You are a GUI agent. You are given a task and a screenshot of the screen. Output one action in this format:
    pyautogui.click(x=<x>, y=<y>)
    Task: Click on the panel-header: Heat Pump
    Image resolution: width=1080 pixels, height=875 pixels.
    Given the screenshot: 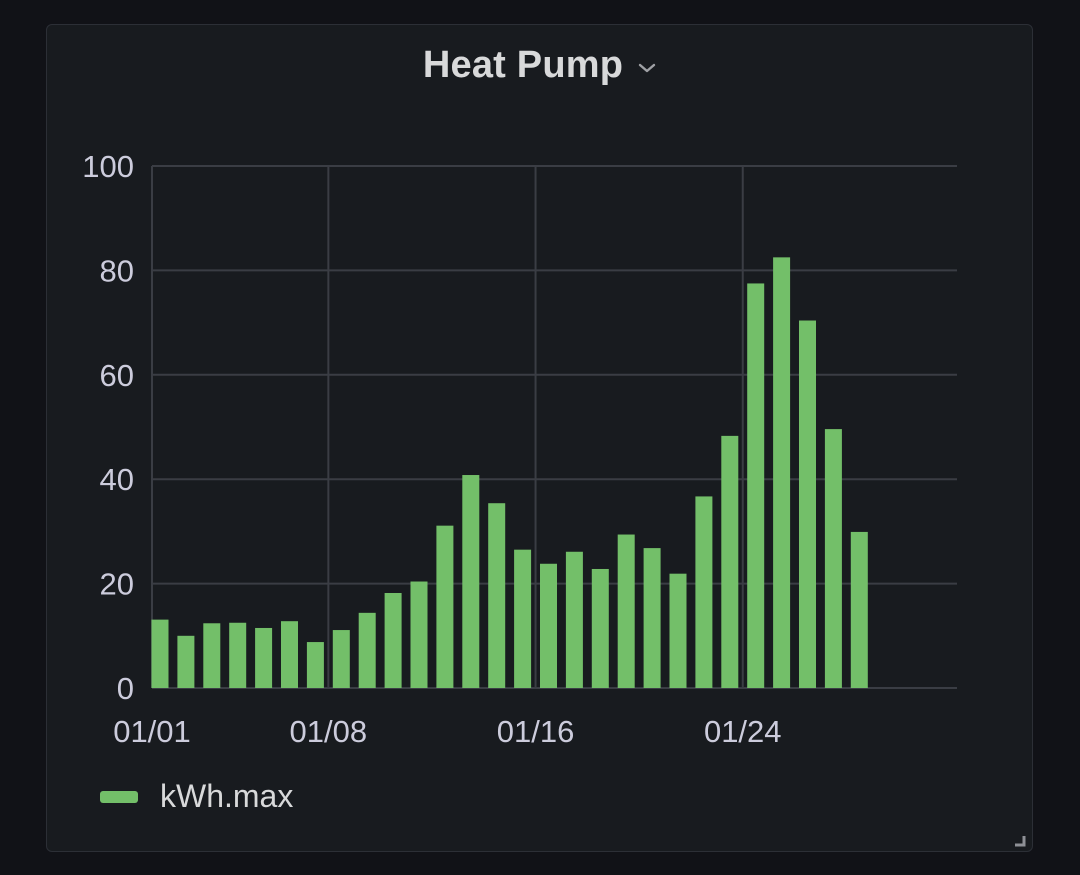 What is the action you would take?
    pyautogui.click(x=540, y=65)
    